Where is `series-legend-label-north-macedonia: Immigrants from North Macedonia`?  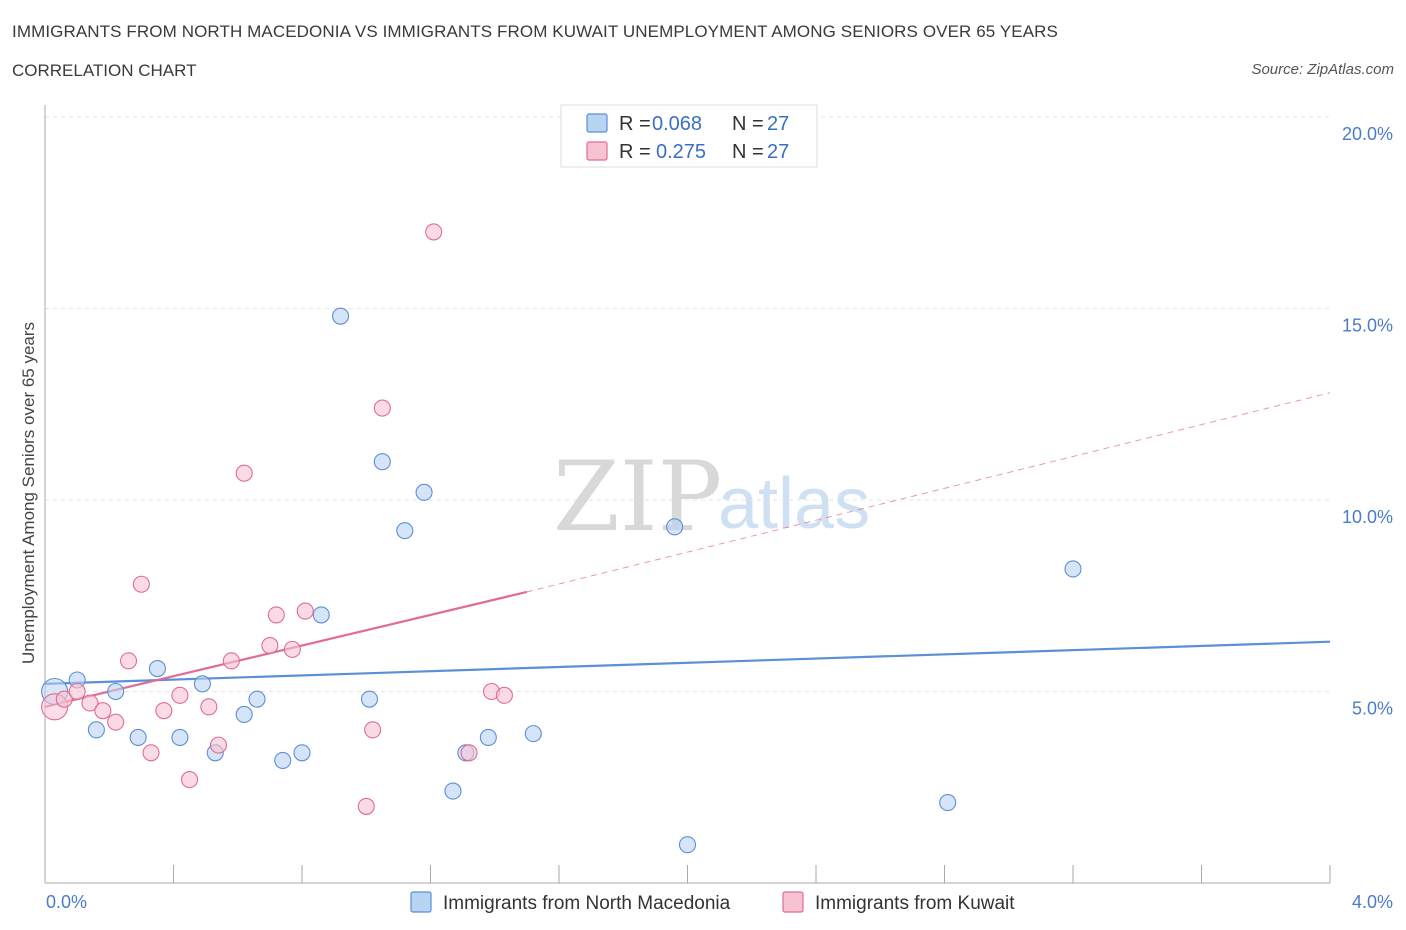 series-legend-label-north-macedonia: Immigrants from North Macedonia is located at coordinates (587, 903).